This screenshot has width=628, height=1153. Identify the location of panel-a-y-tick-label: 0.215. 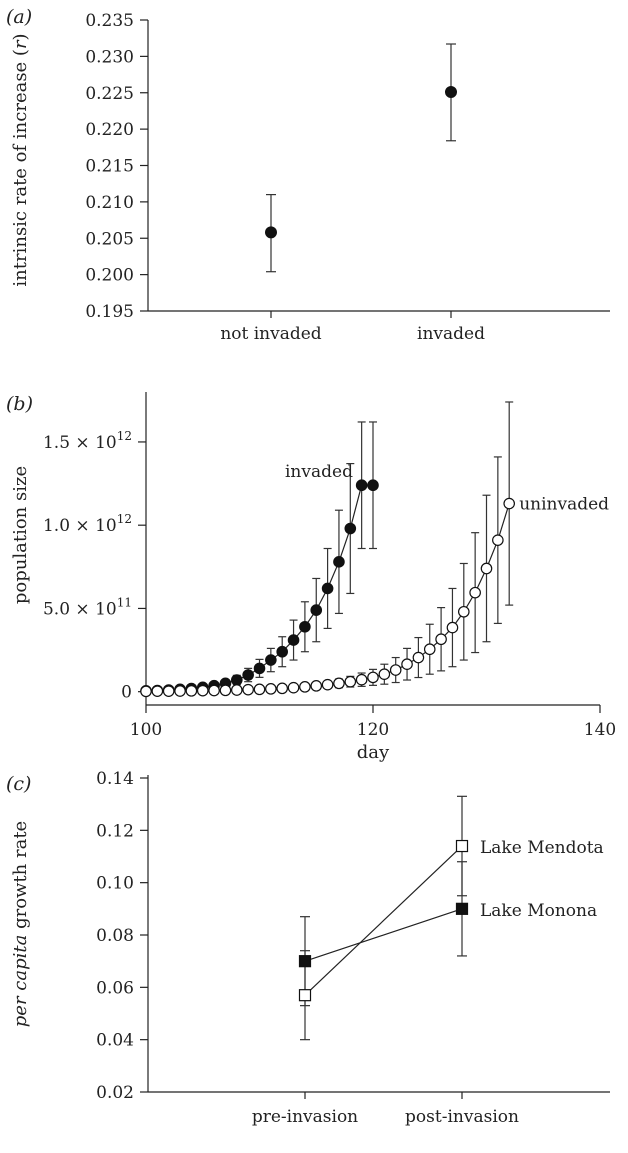
(109, 167).